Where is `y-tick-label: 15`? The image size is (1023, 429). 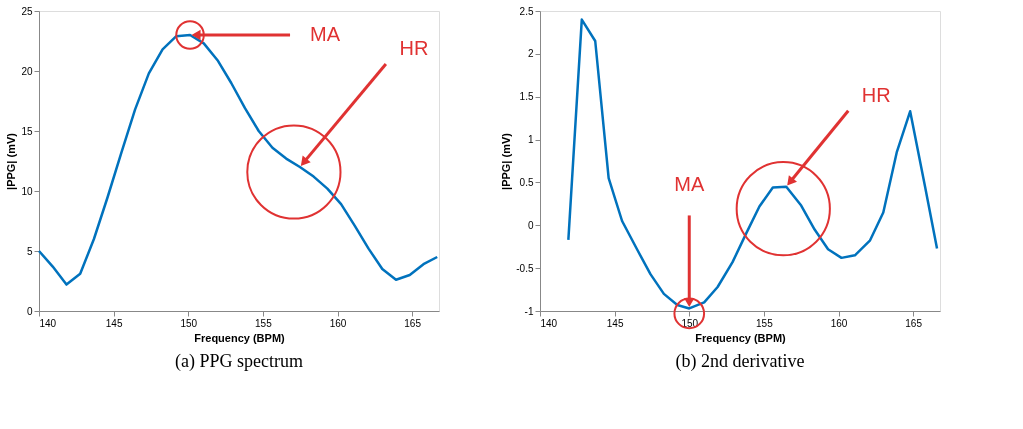 y-tick-label: 15 is located at coordinates (27, 131).